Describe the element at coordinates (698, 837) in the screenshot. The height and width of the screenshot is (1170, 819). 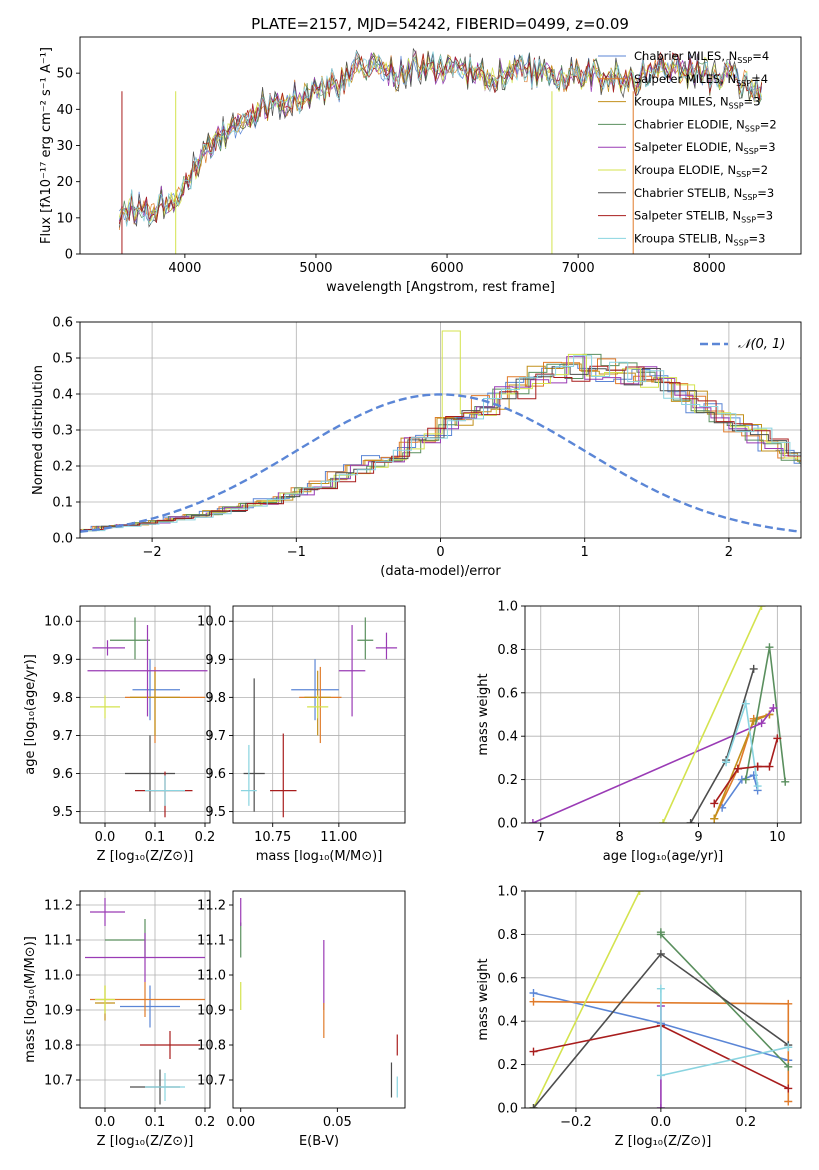
I see `x-tick-label: 9` at that location.